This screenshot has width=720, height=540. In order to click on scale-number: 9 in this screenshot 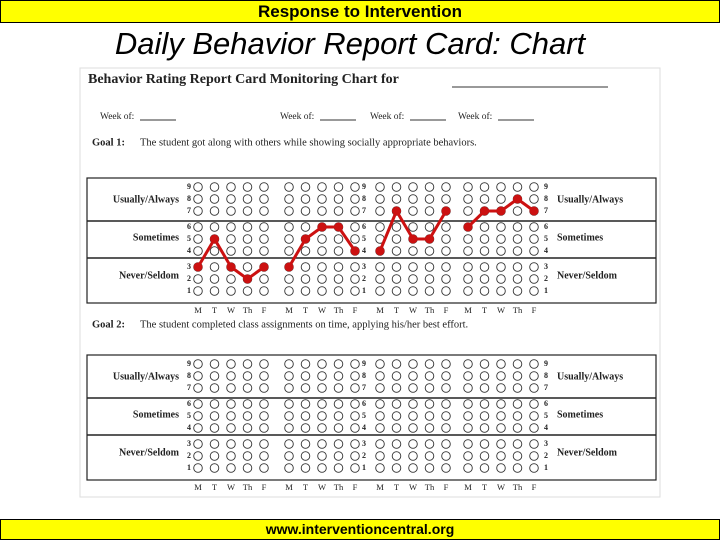, I will do `click(364, 363)`.